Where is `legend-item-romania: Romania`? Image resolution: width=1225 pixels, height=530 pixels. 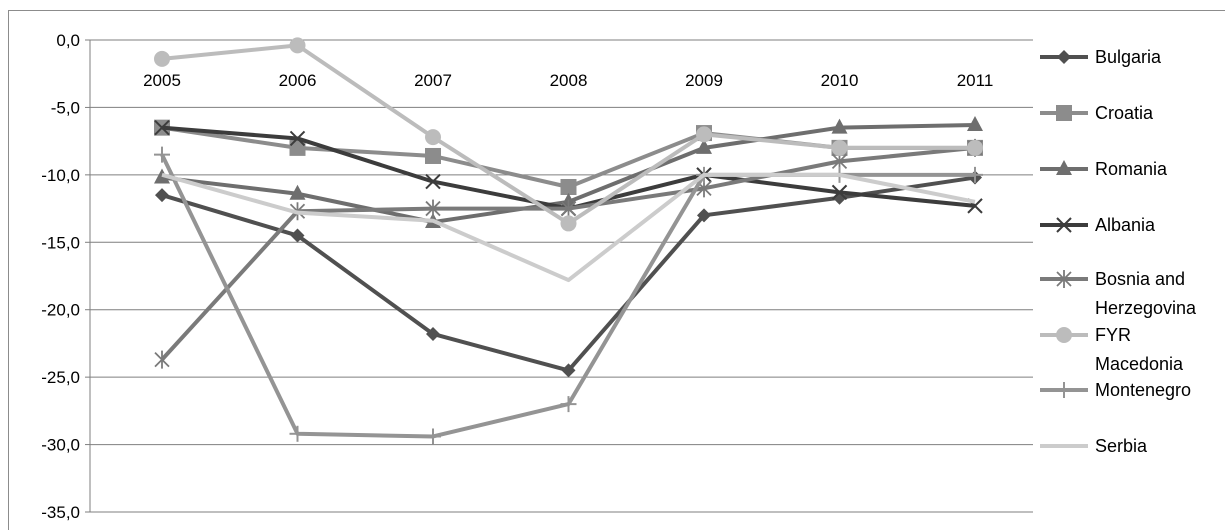
legend-item-romania: Romania is located at coordinates (1104, 169).